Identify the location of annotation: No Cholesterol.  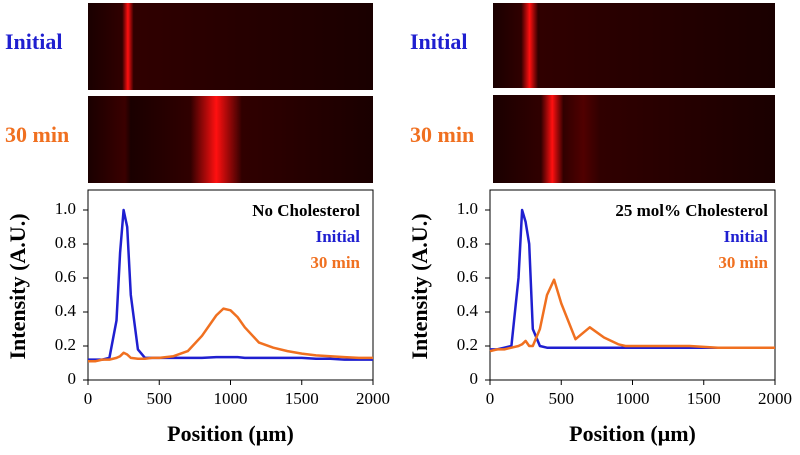
(306, 210).